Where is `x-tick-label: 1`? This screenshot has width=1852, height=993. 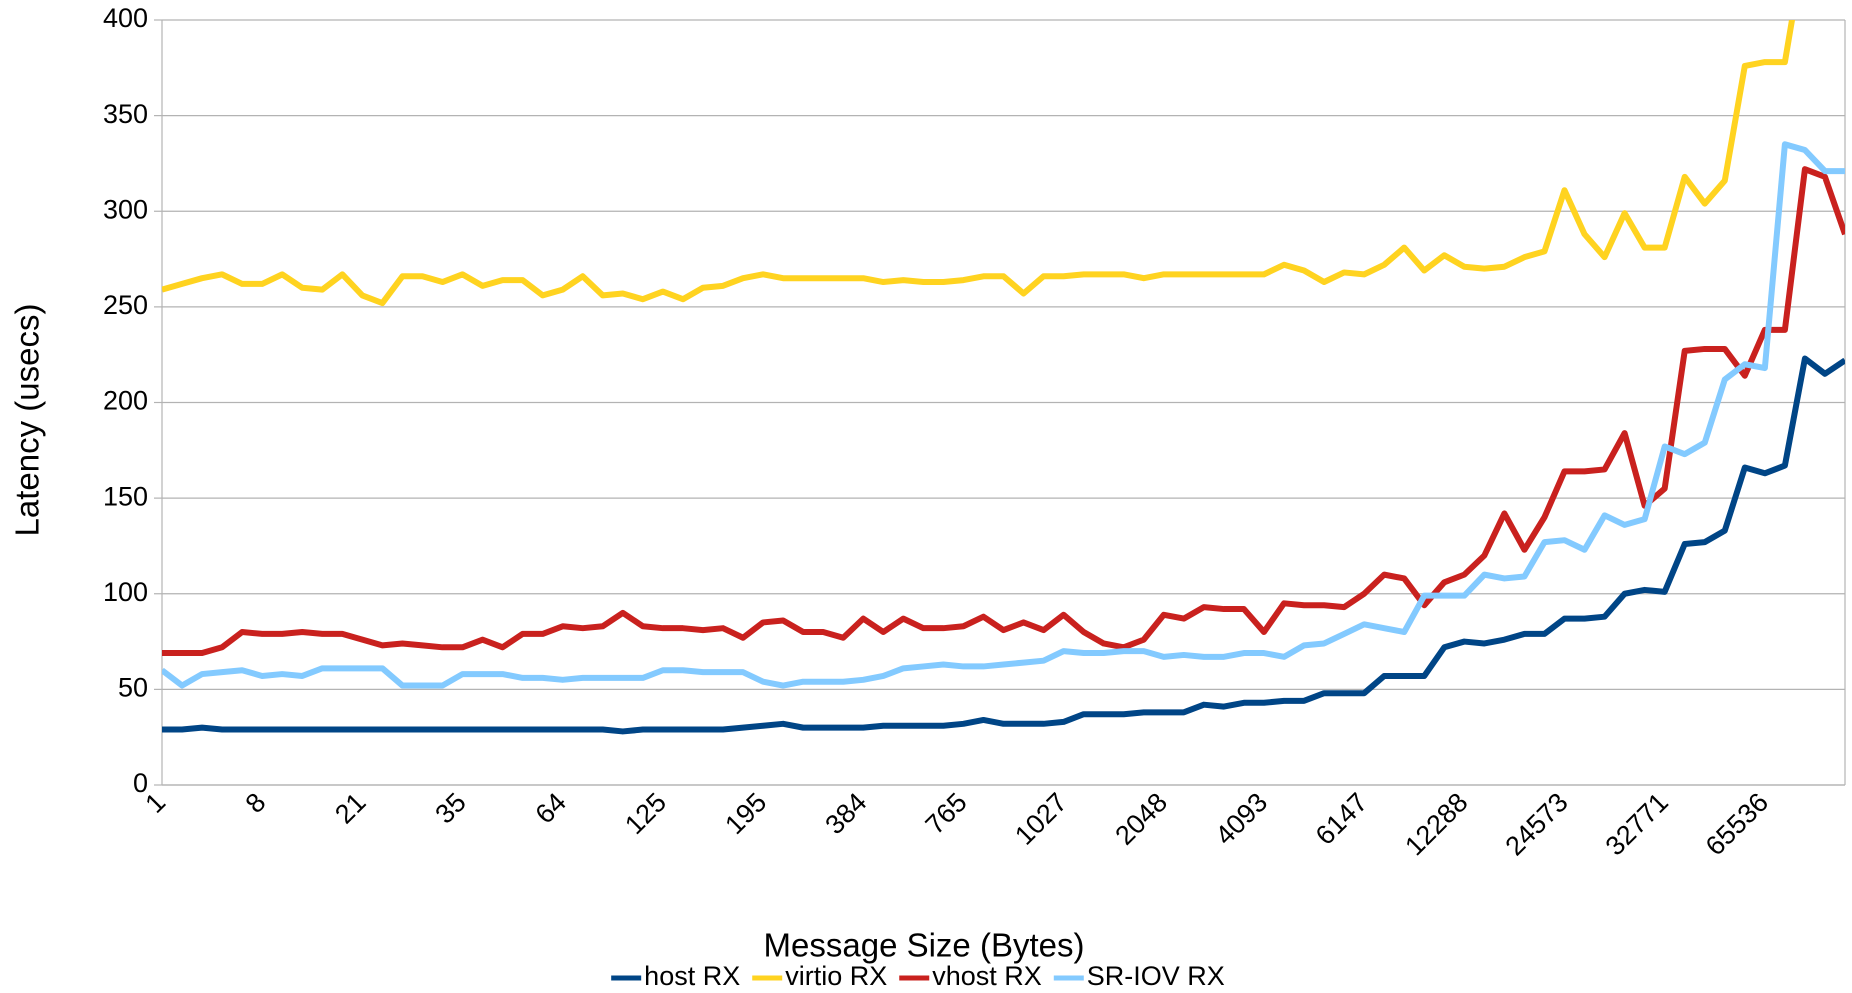 x-tick-label: 1 is located at coordinates (155, 803).